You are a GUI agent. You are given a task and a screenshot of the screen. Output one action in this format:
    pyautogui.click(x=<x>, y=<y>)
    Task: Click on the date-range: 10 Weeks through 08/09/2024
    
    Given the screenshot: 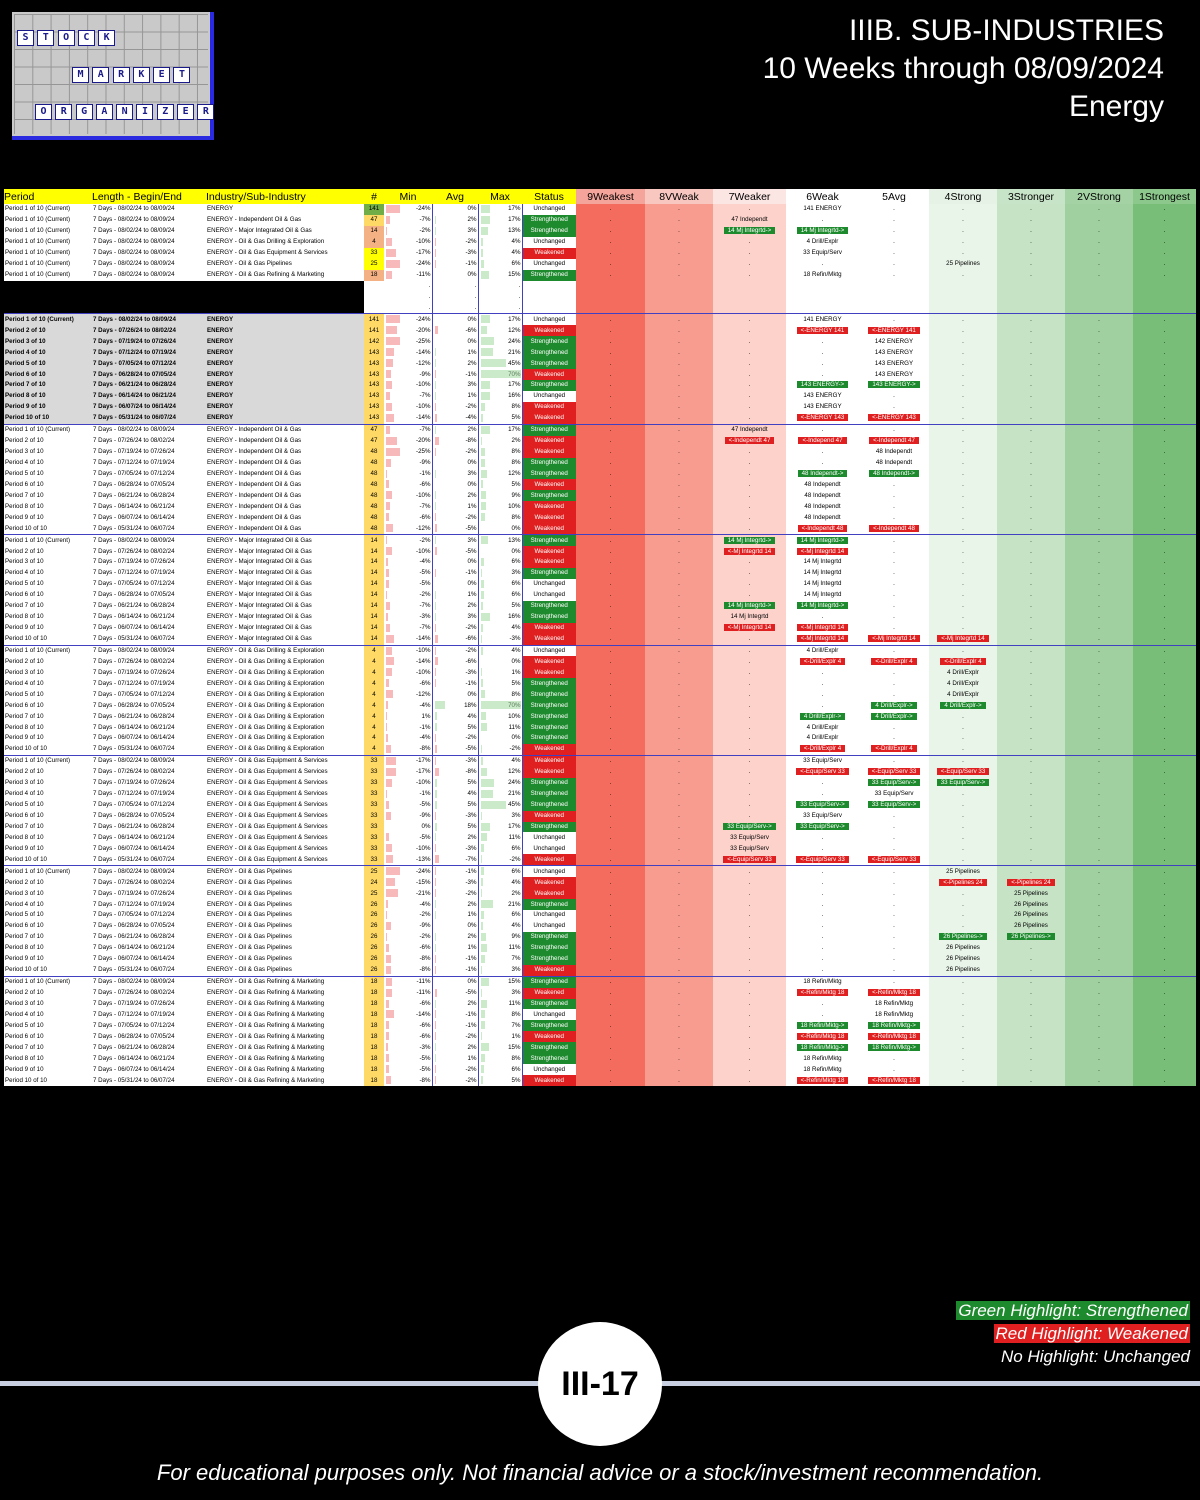 What is the action you would take?
    pyautogui.click(x=963, y=68)
    